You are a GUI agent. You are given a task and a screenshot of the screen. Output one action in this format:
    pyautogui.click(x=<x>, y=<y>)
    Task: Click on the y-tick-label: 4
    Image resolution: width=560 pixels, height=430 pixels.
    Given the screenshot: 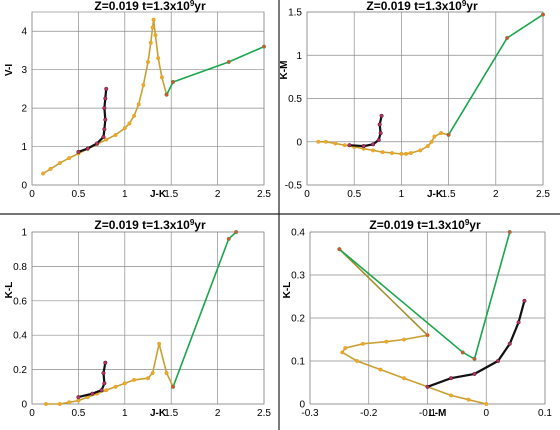 What is the action you would take?
    pyautogui.click(x=24, y=32)
    